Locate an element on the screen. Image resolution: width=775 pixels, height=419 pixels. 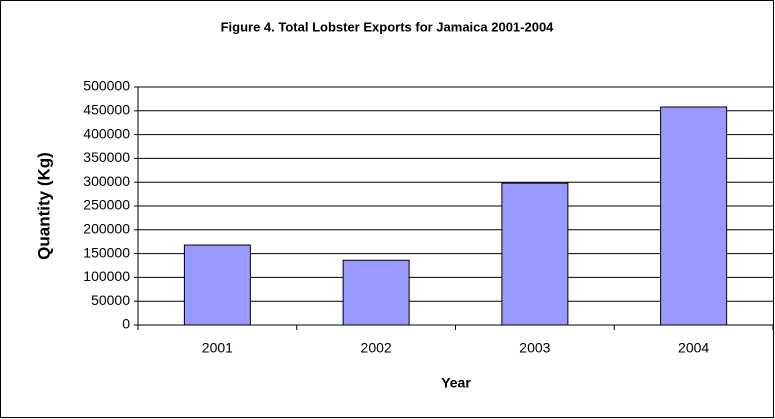
x-tick-label: 2004 is located at coordinates (693, 348).